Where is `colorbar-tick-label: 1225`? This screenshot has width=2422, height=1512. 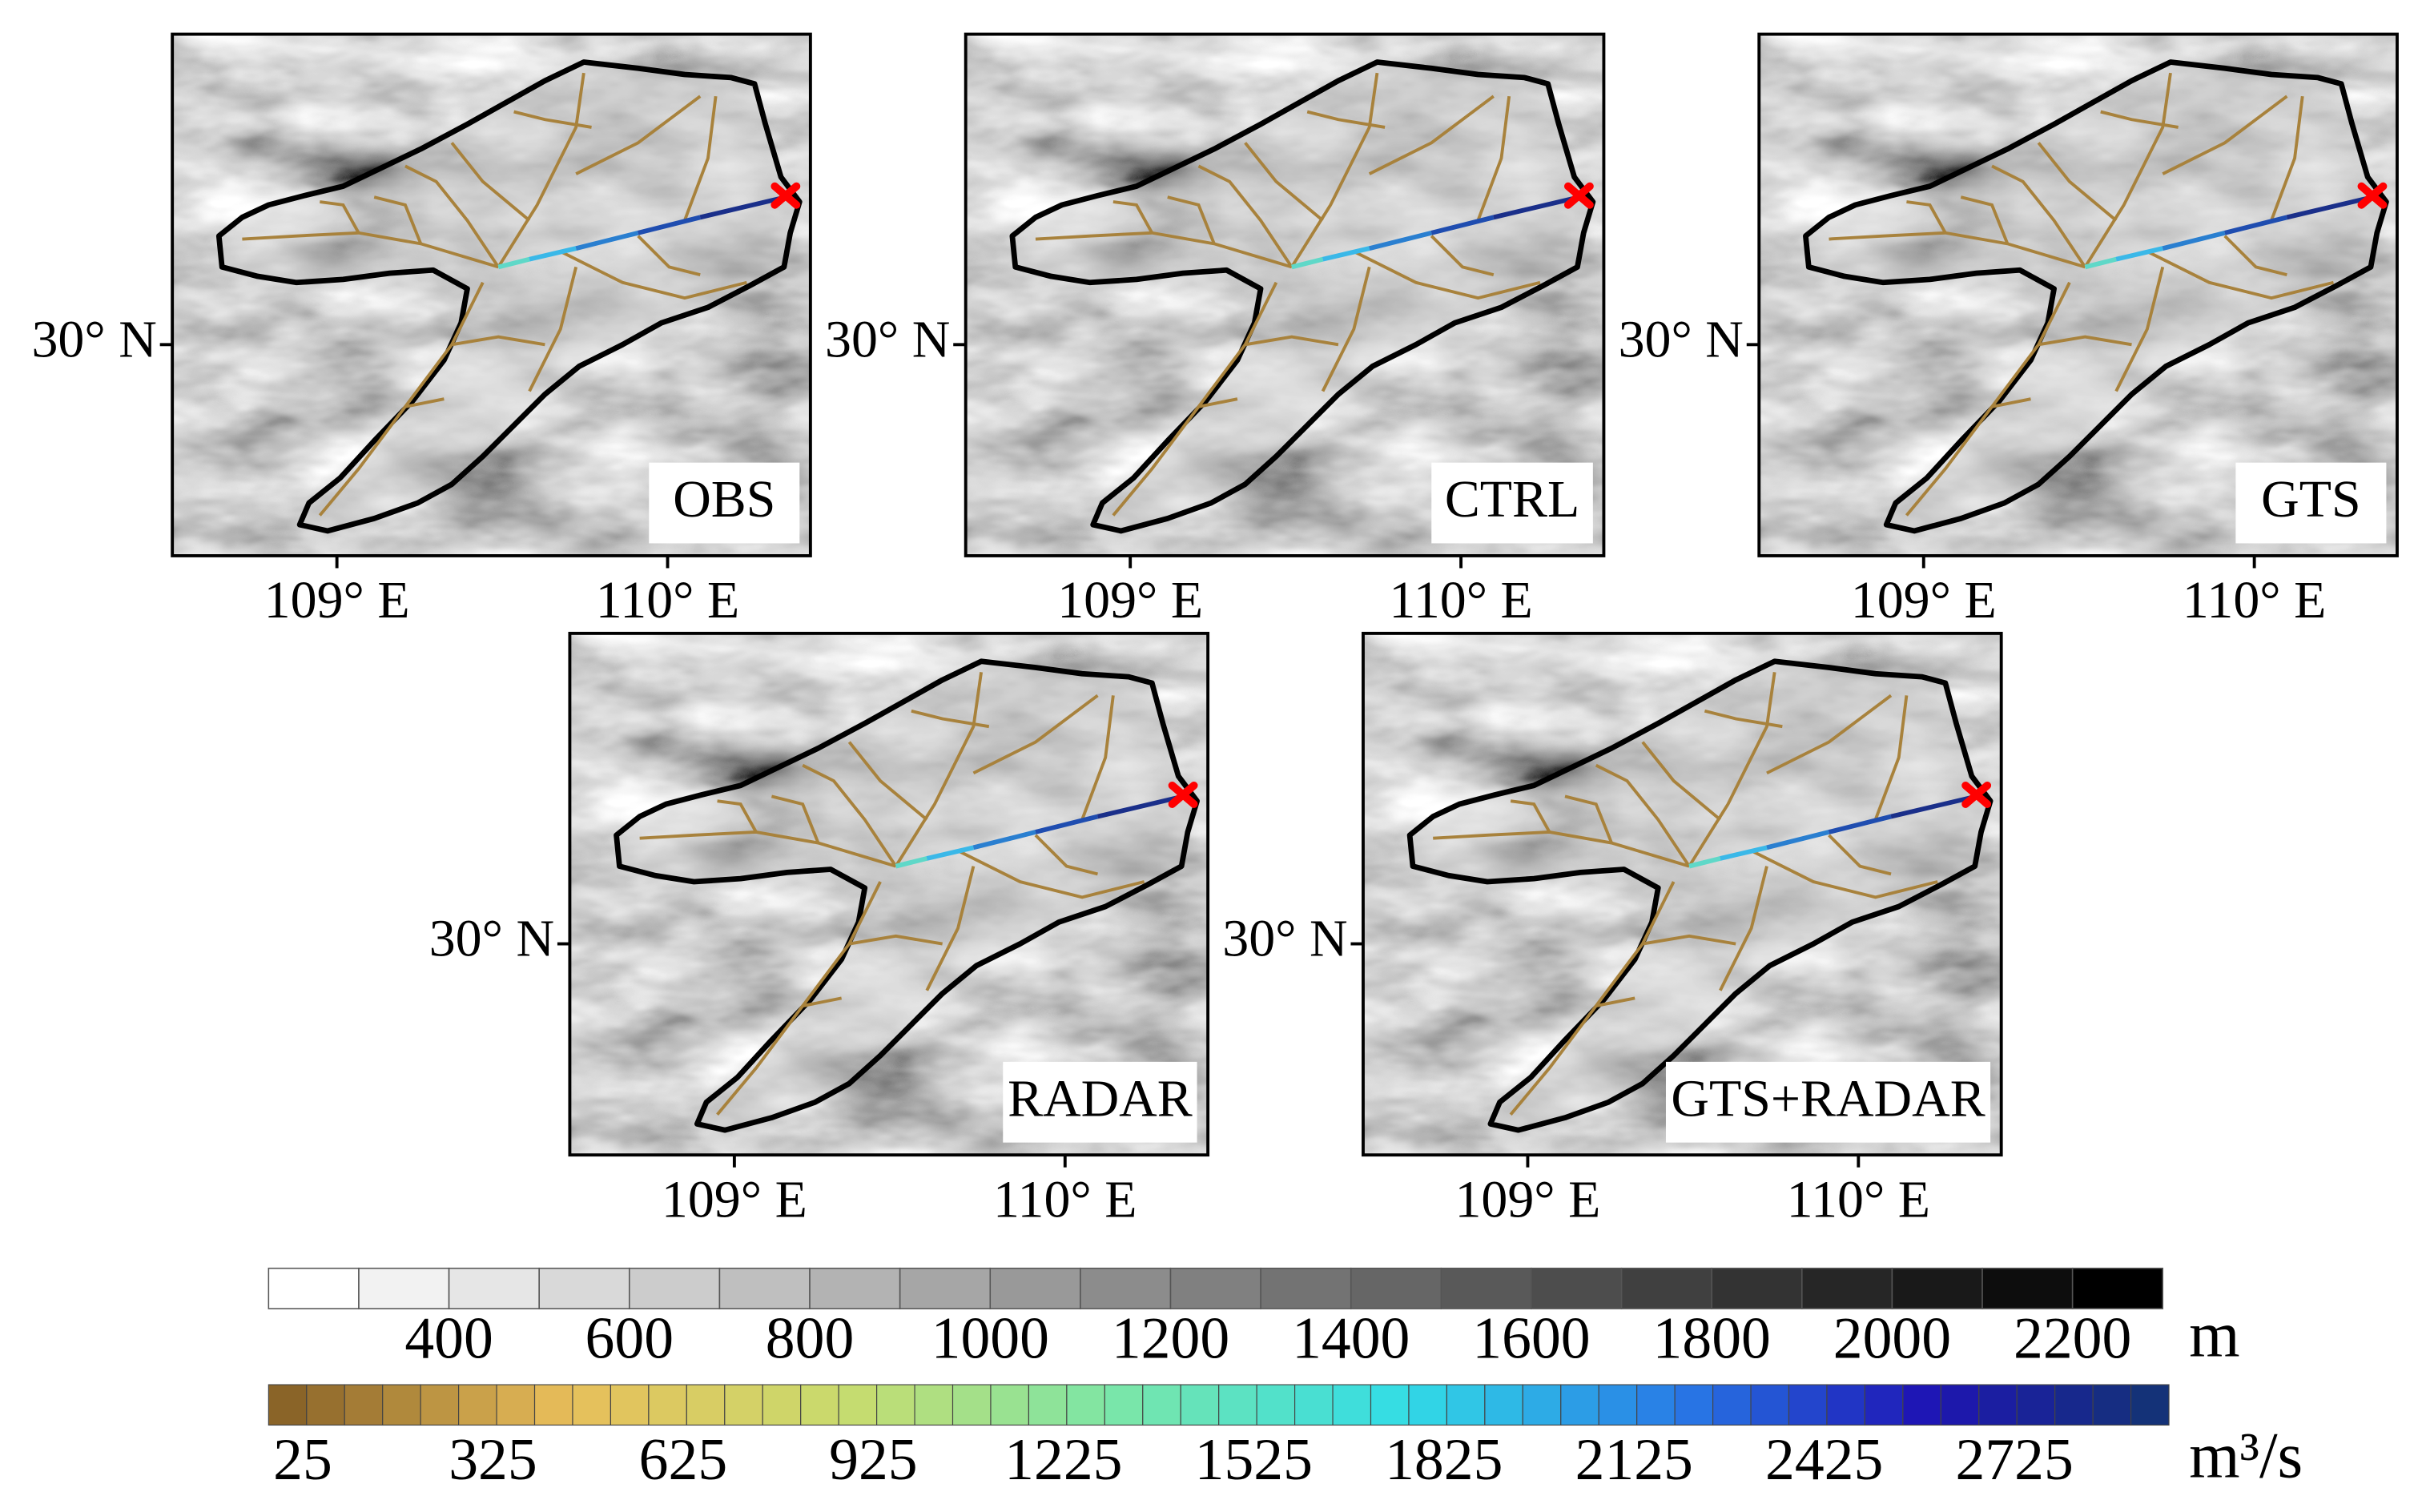 colorbar-tick-label: 1225 is located at coordinates (1063, 1459).